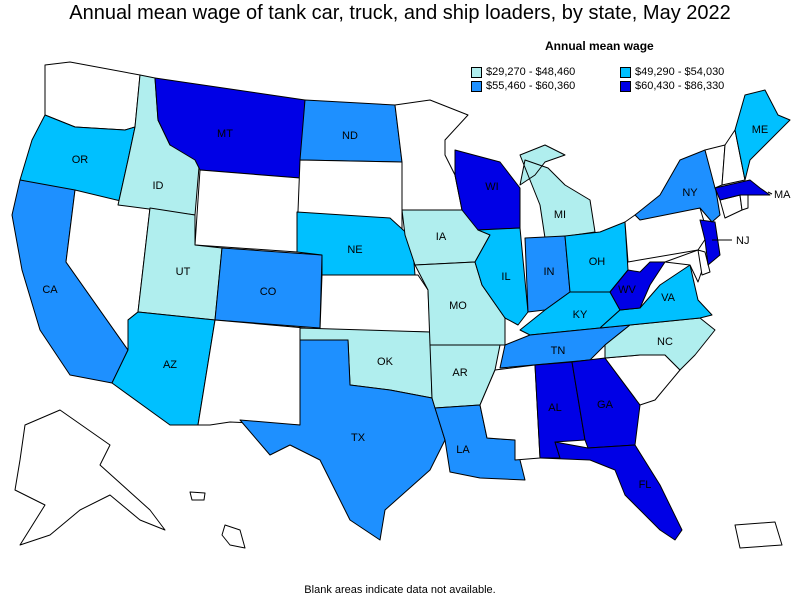 The image size is (800, 600). I want to click on state-label-ky: KY, so click(580, 315).